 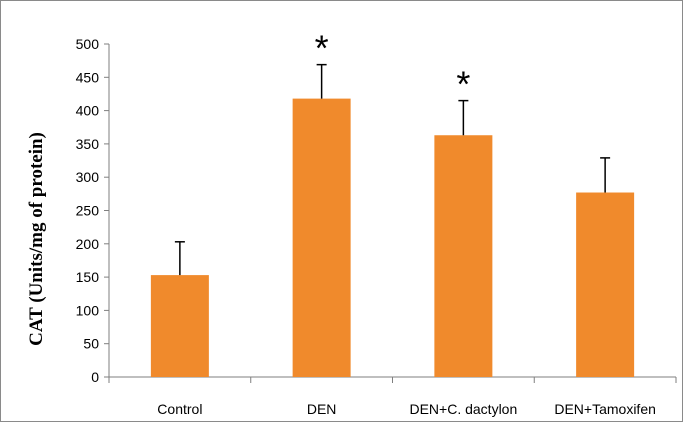 I want to click on y-tick-label: 300, so click(x=88, y=177).